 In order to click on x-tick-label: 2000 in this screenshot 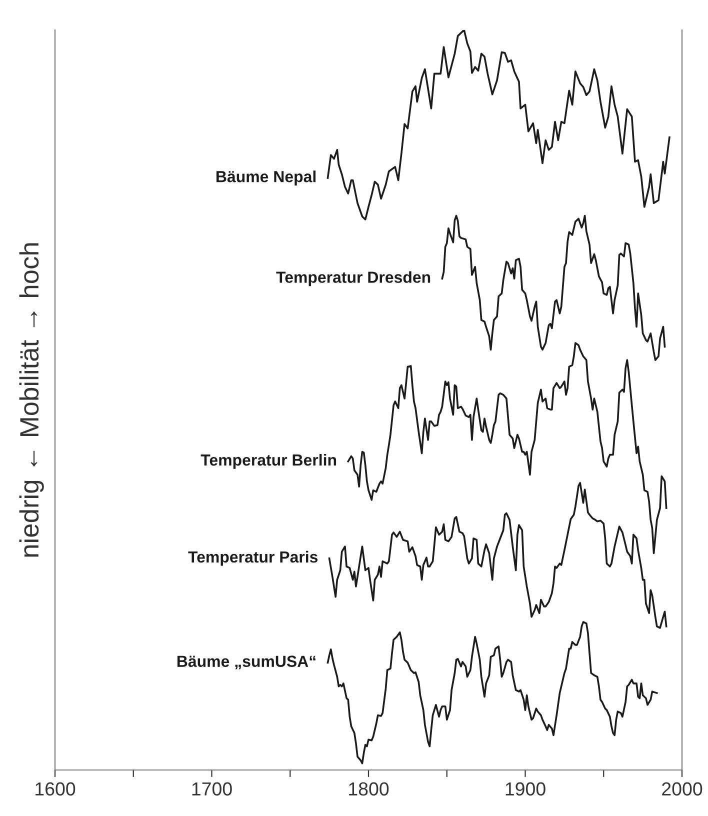, I will do `click(682, 789)`.